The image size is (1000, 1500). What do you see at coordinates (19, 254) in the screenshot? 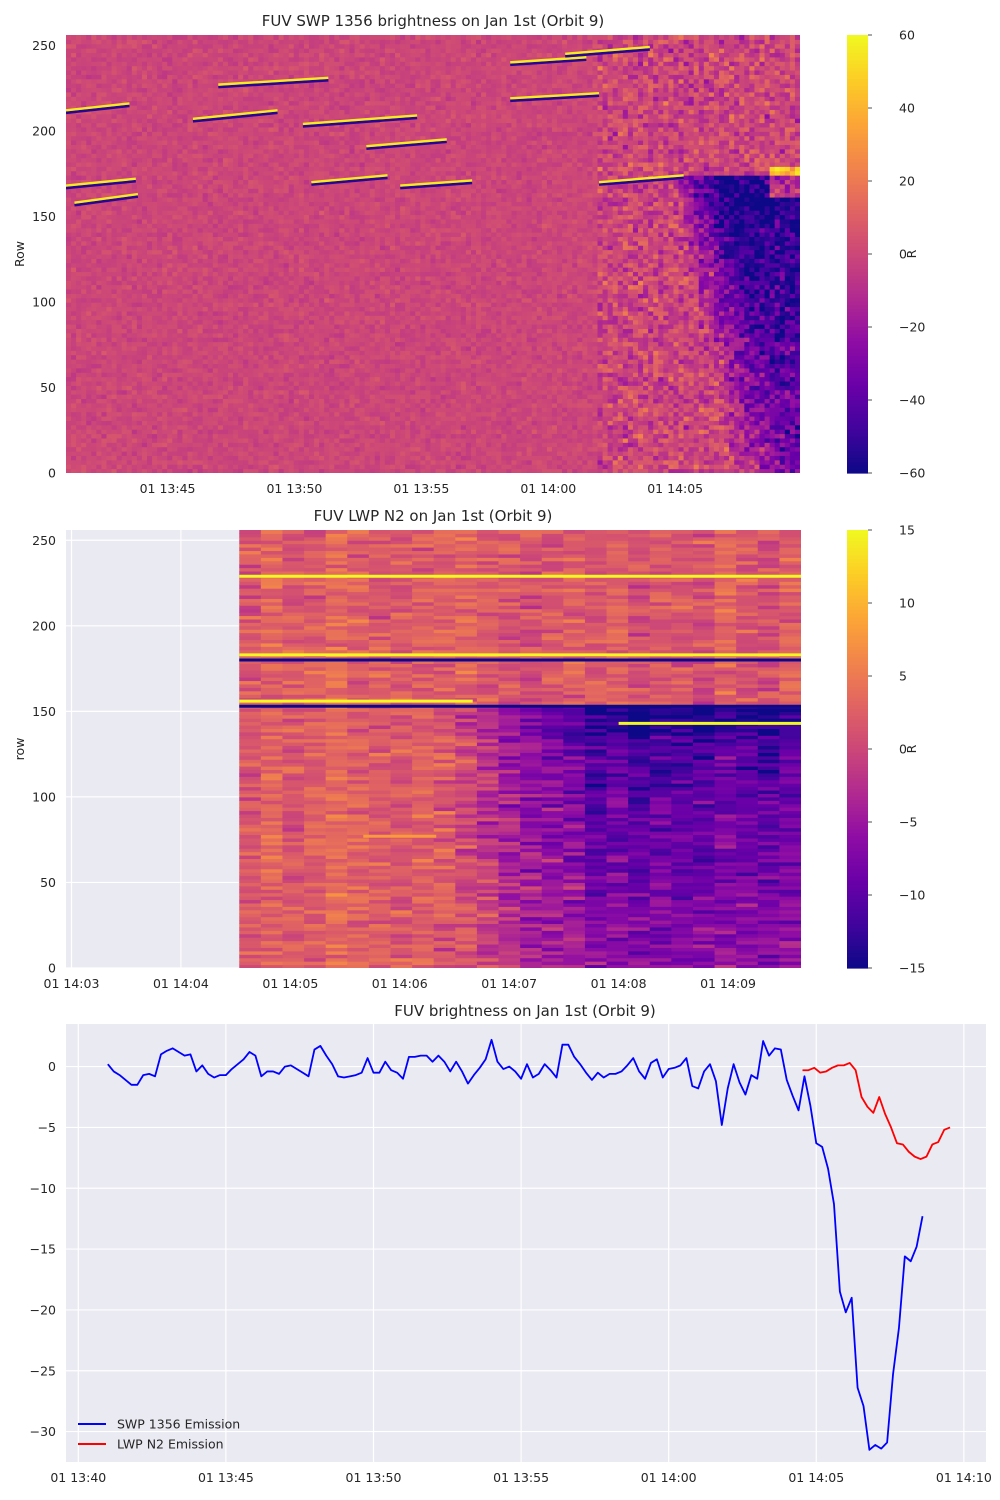
I see `swp-heatmap-ylabel: Row` at bounding box center [19, 254].